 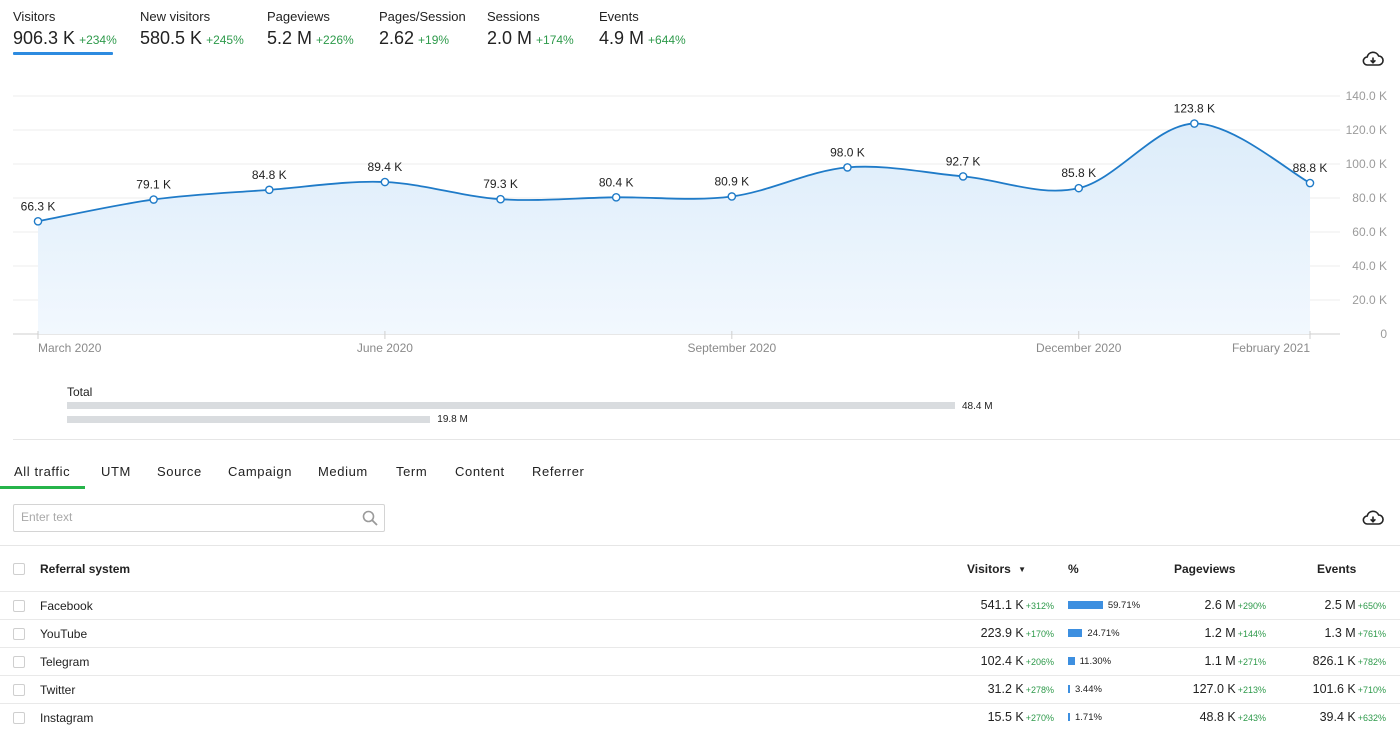 I want to click on x-tick-label: March 2020, so click(x=70, y=348).